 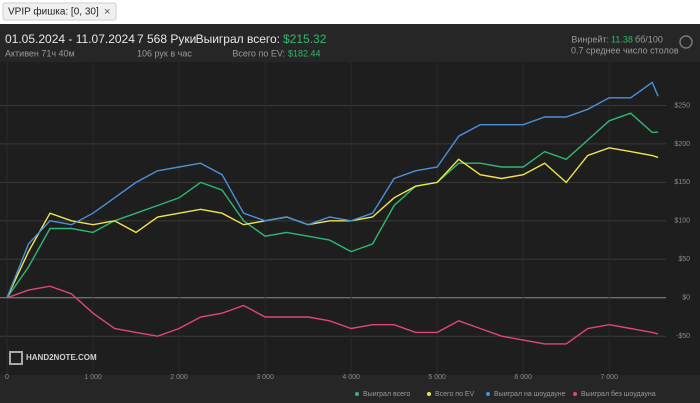 I want to click on filter-chip, so click(x=59, y=11).